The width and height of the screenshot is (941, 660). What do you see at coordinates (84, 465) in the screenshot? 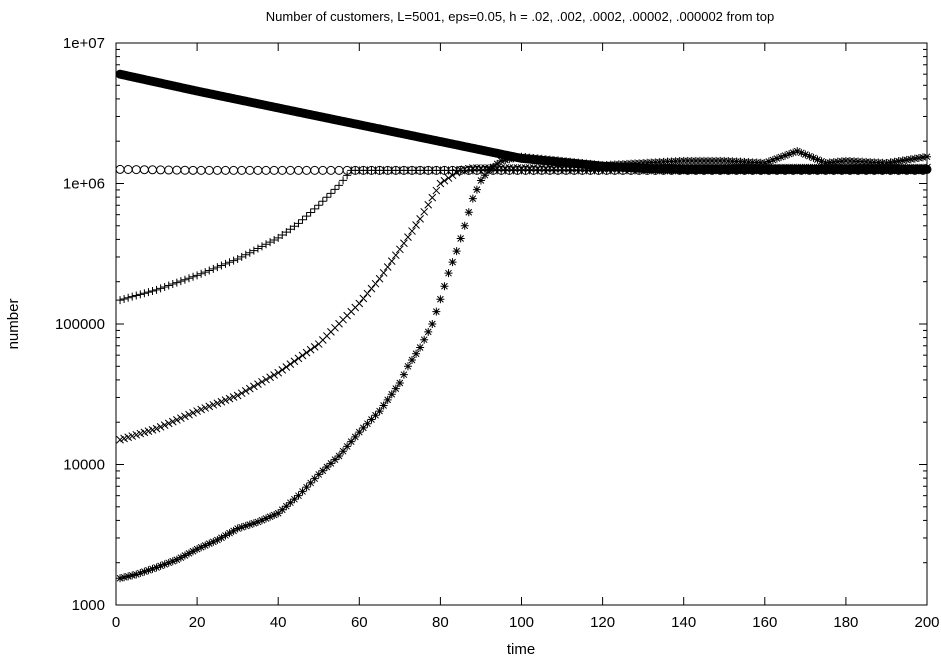
I see `y-tick-label: 10000` at bounding box center [84, 465].